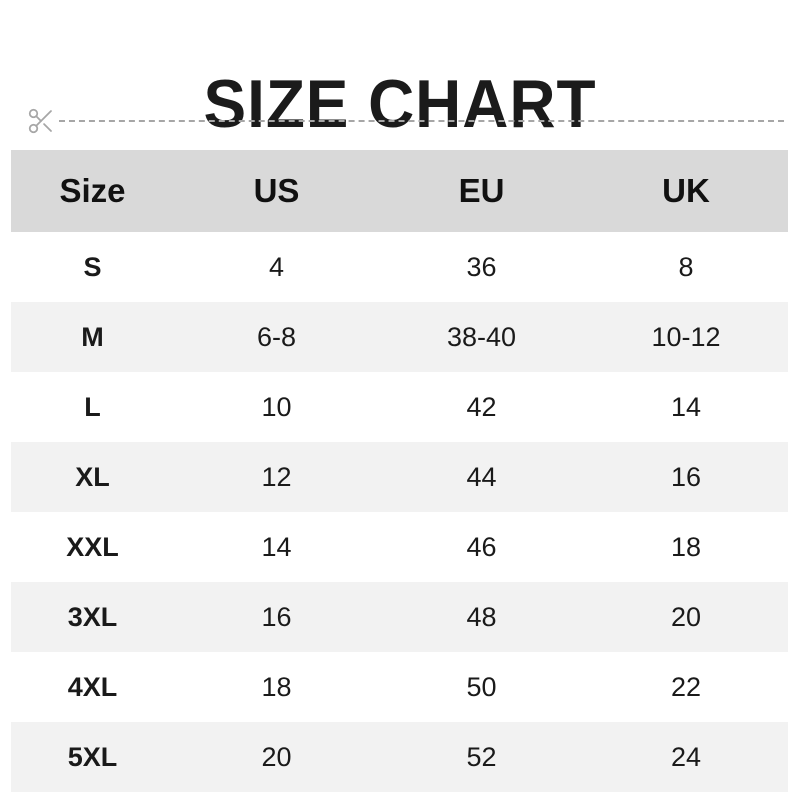  I want to click on cell-eu: 48, so click(481, 617).